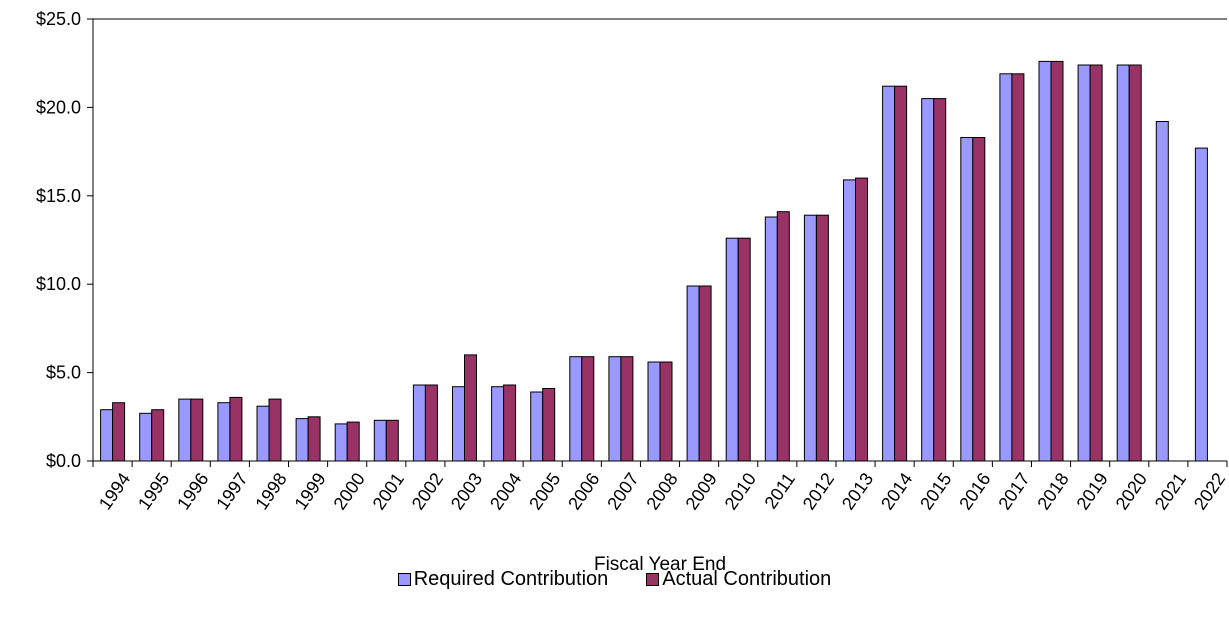 This screenshot has width=1229, height=628. Describe the element at coordinates (309, 491) in the screenshot. I see `x-tick-label: 1999` at that location.